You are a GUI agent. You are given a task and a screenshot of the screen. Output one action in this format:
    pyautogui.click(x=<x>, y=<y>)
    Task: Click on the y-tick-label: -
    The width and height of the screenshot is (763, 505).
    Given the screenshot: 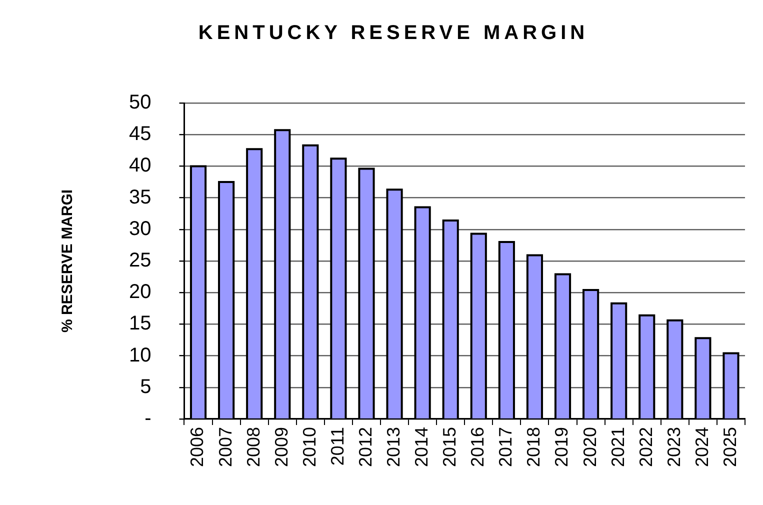 What is the action you would take?
    pyautogui.click(x=148, y=418)
    